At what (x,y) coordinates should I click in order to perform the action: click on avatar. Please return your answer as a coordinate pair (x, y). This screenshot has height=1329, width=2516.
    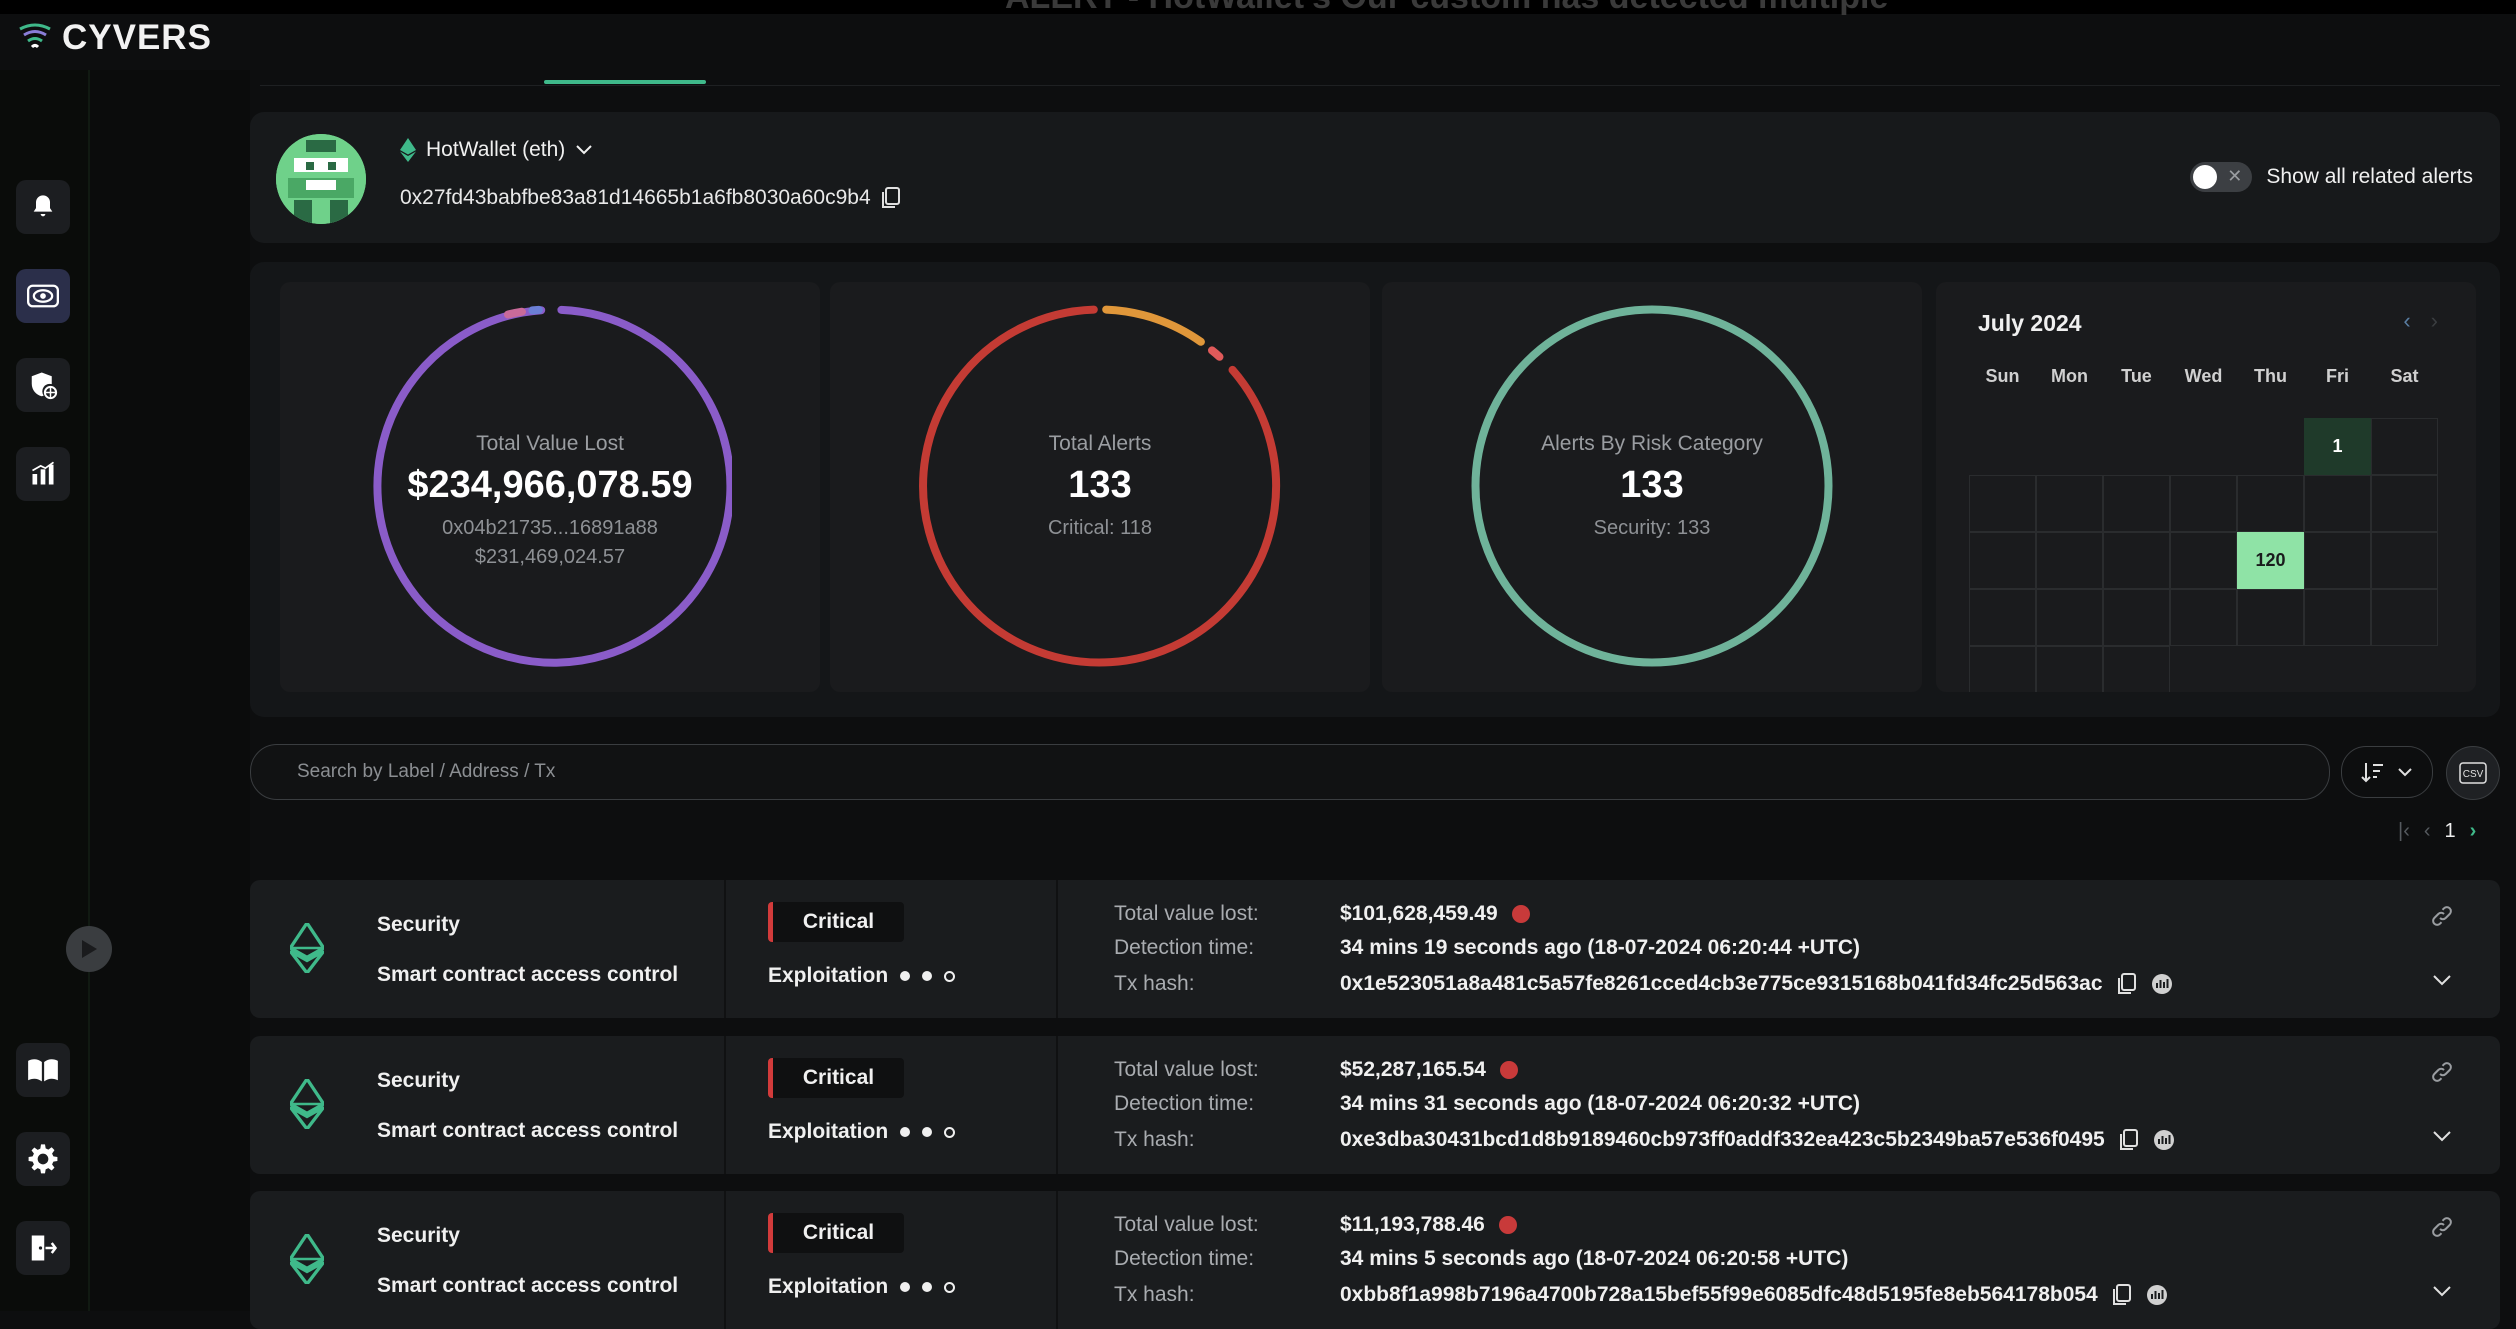
    Looking at the image, I should click on (321, 179).